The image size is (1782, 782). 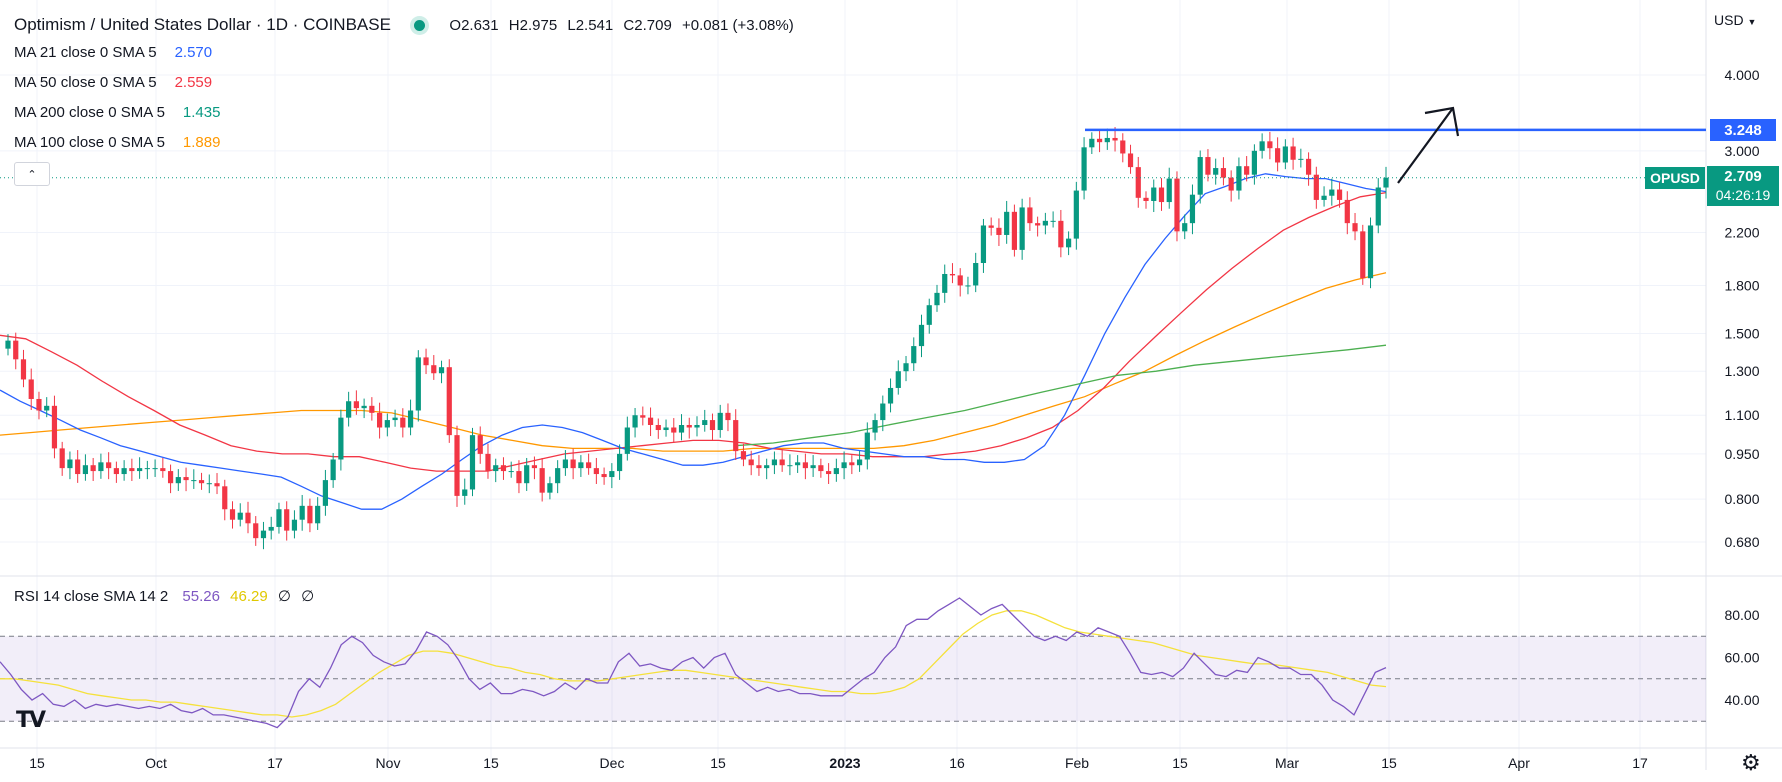 I want to click on time-axis-tick: Nov, so click(x=388, y=763).